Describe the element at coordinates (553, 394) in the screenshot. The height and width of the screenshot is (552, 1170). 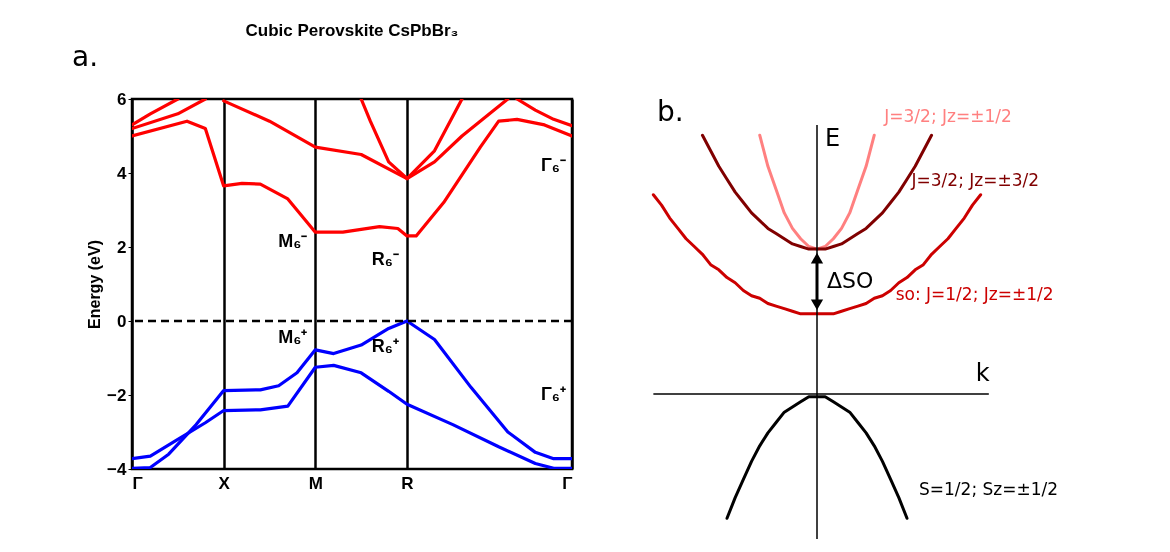
I see `annotation: Γ₆⁺` at that location.